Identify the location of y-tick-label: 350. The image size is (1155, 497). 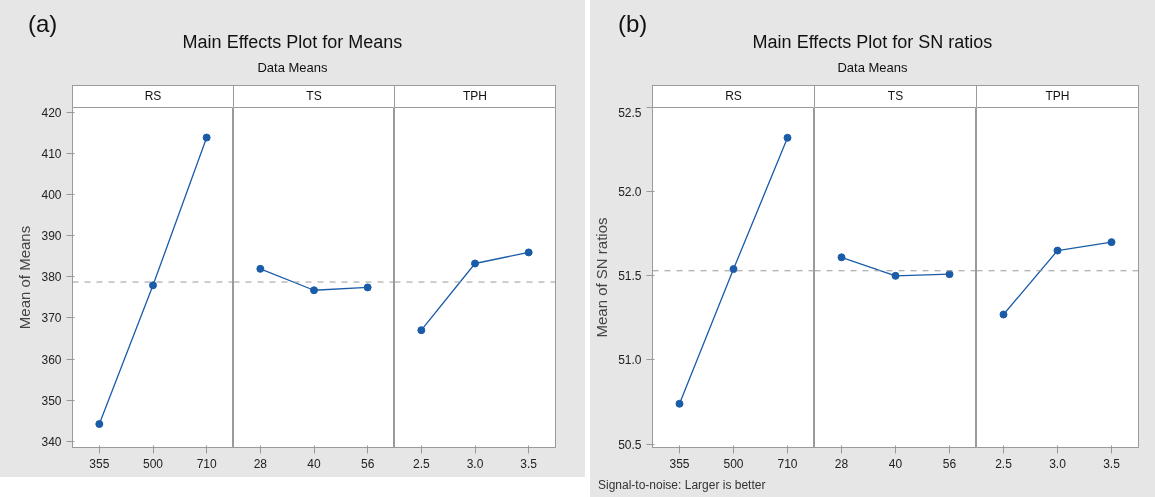
(51, 400).